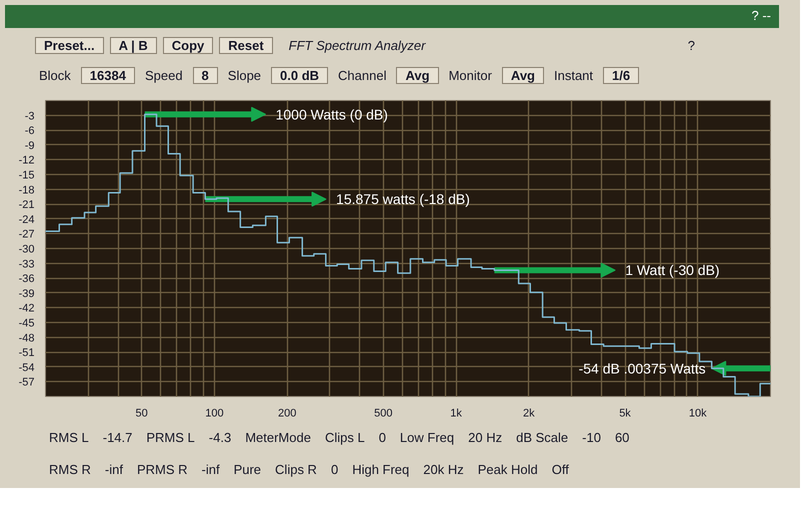 This screenshot has width=806, height=509. I want to click on text: 8, so click(205, 75).